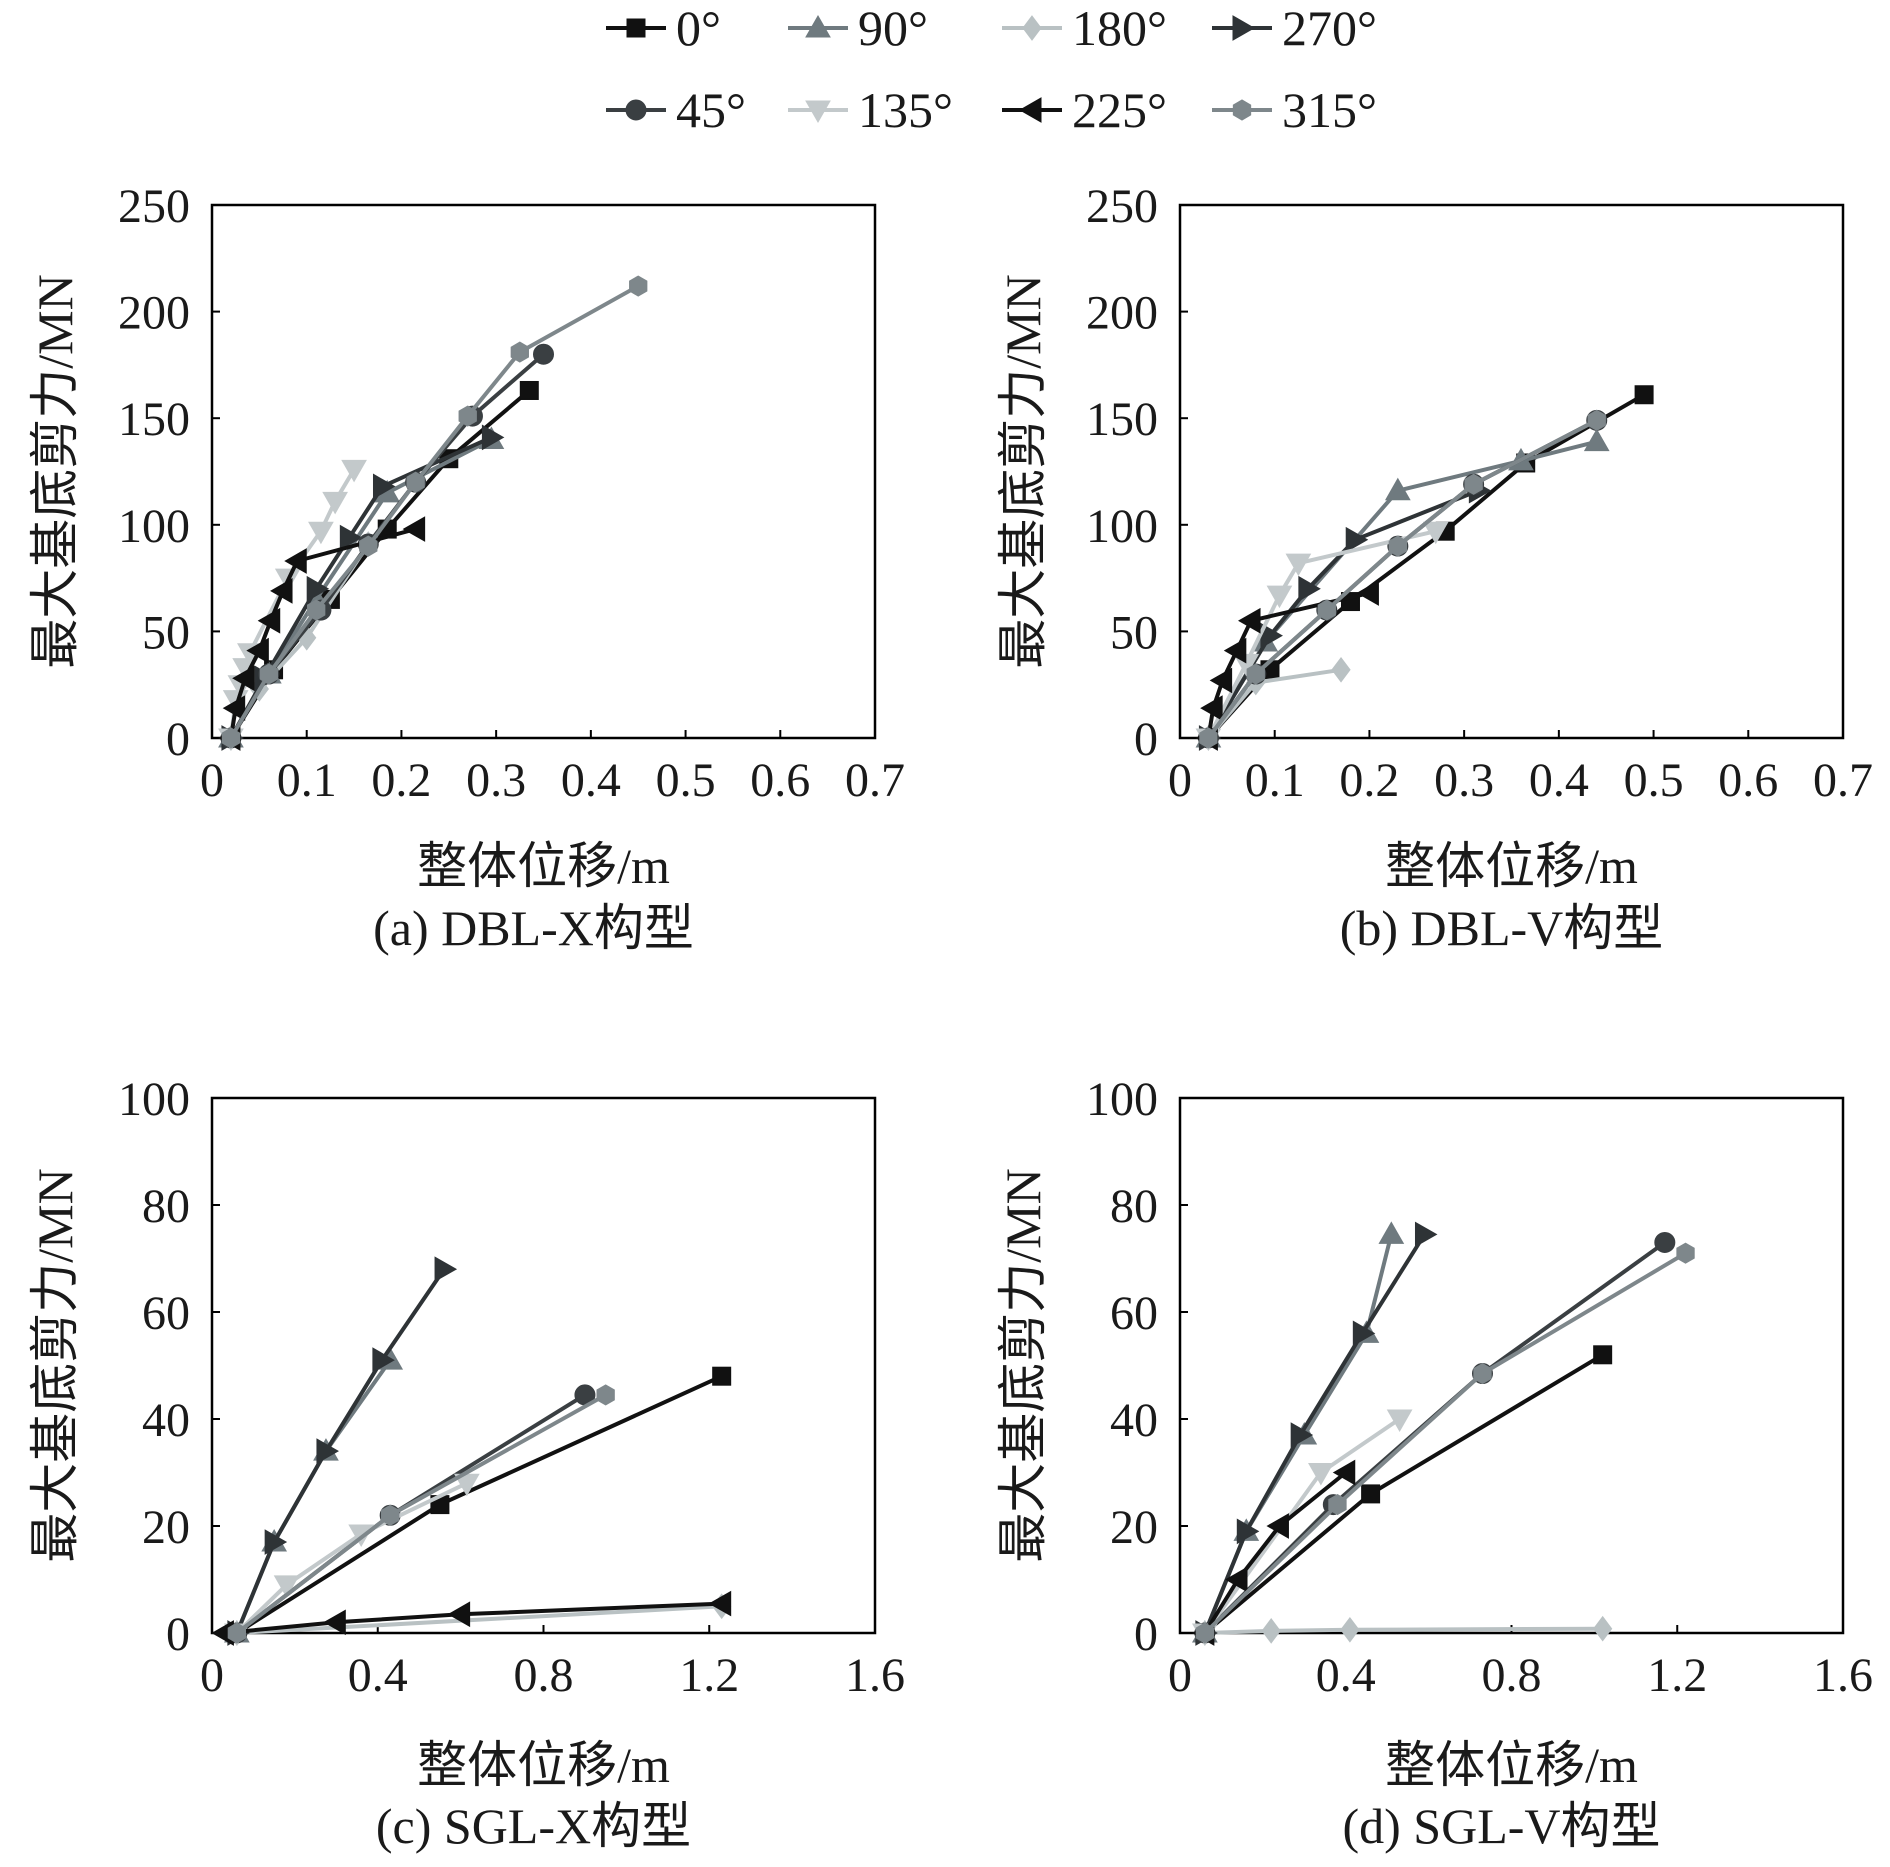 The width and height of the screenshot is (1890, 1867). Describe the element at coordinates (166, 1313) in the screenshot. I see `y-tick-label: 60` at that location.